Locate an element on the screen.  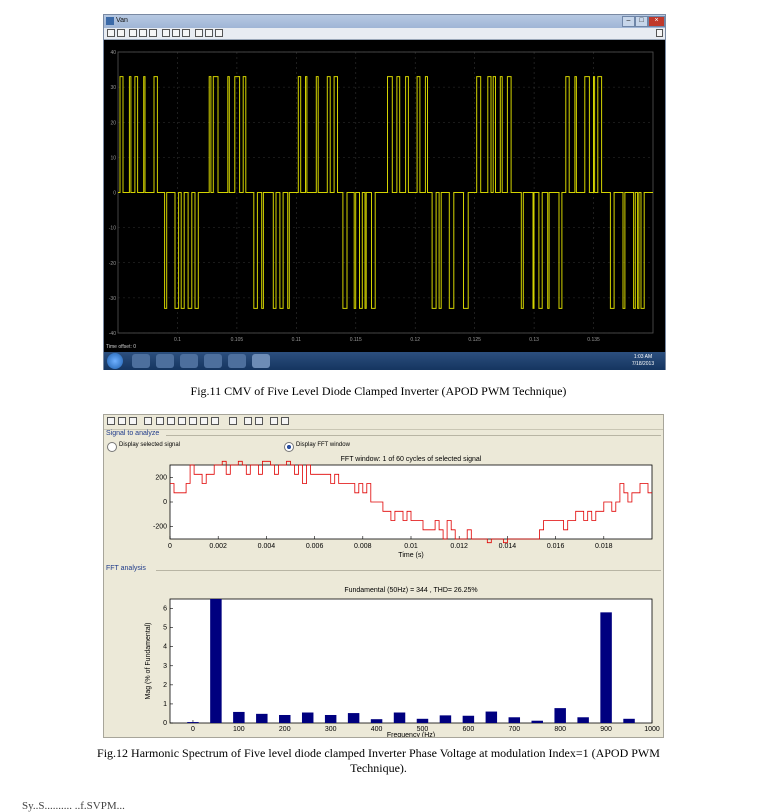
new-icon is located at coordinates (111, 421).